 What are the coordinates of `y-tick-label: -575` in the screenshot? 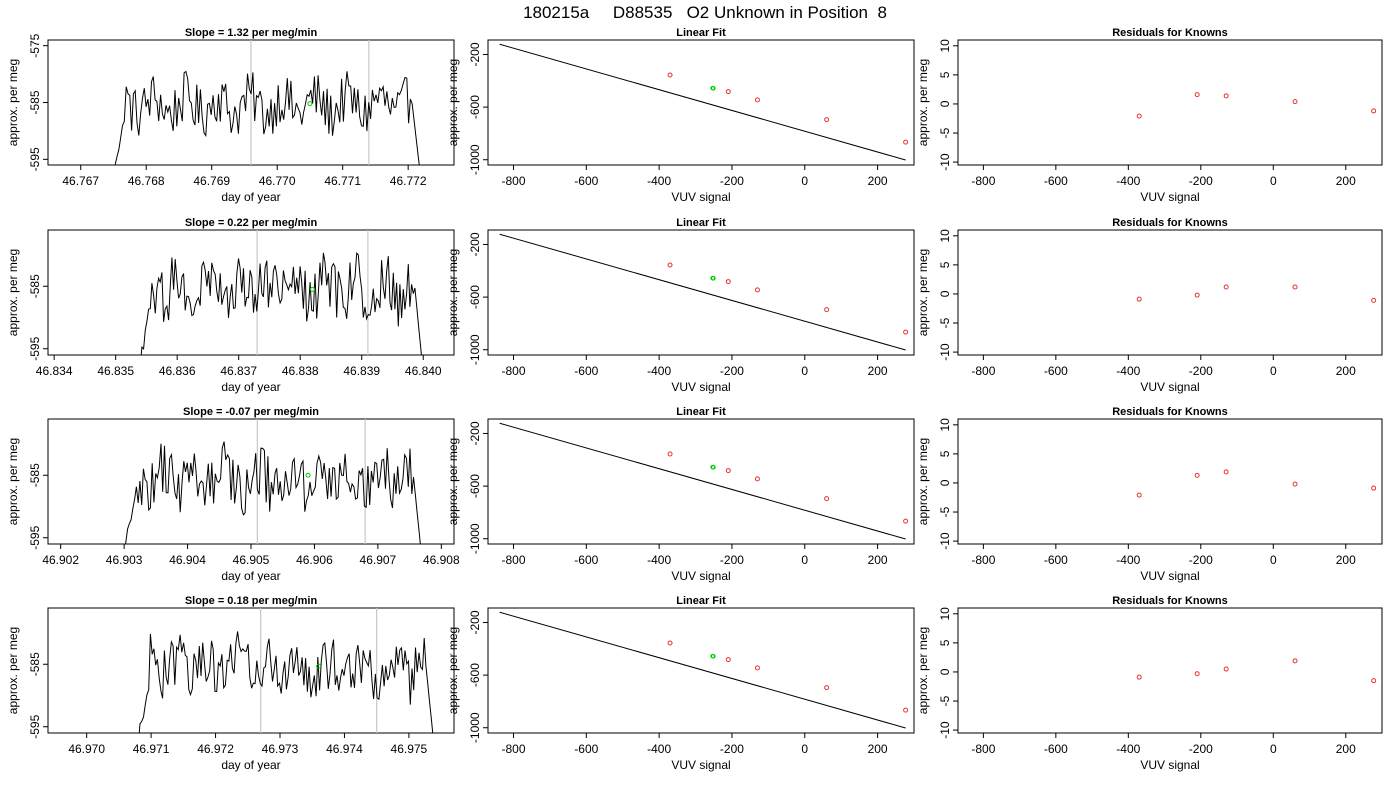 It's located at (35, 45).